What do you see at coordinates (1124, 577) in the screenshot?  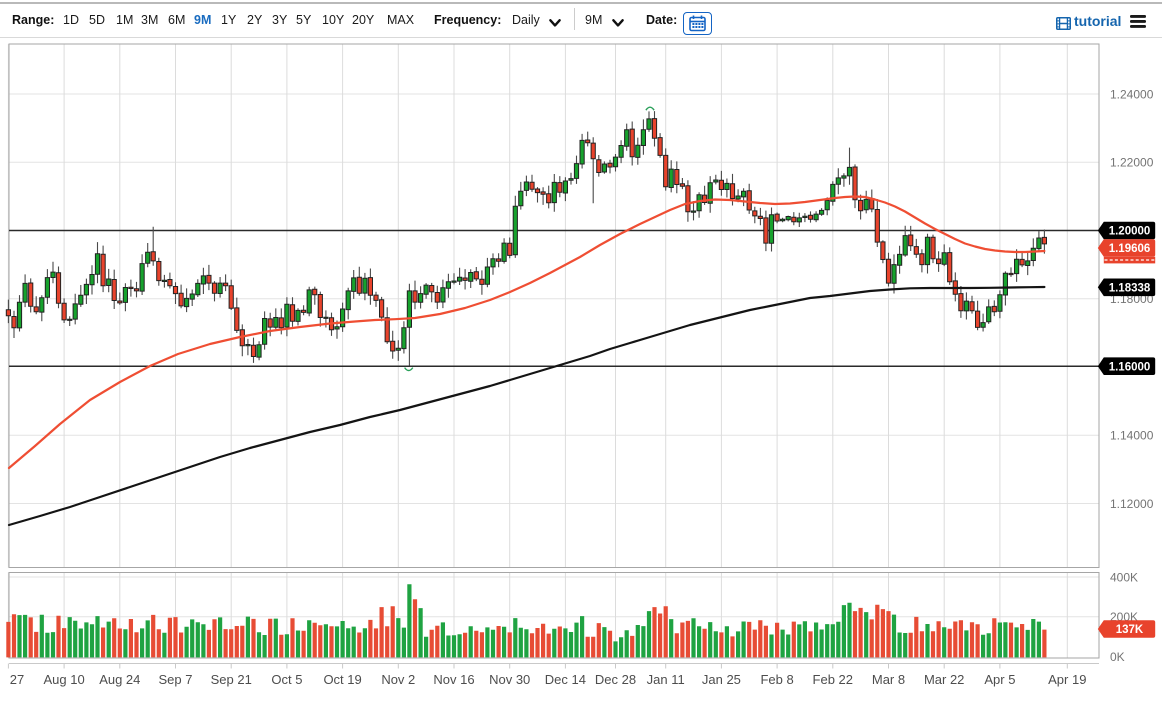 I see `svg-text: 400K` at bounding box center [1124, 577].